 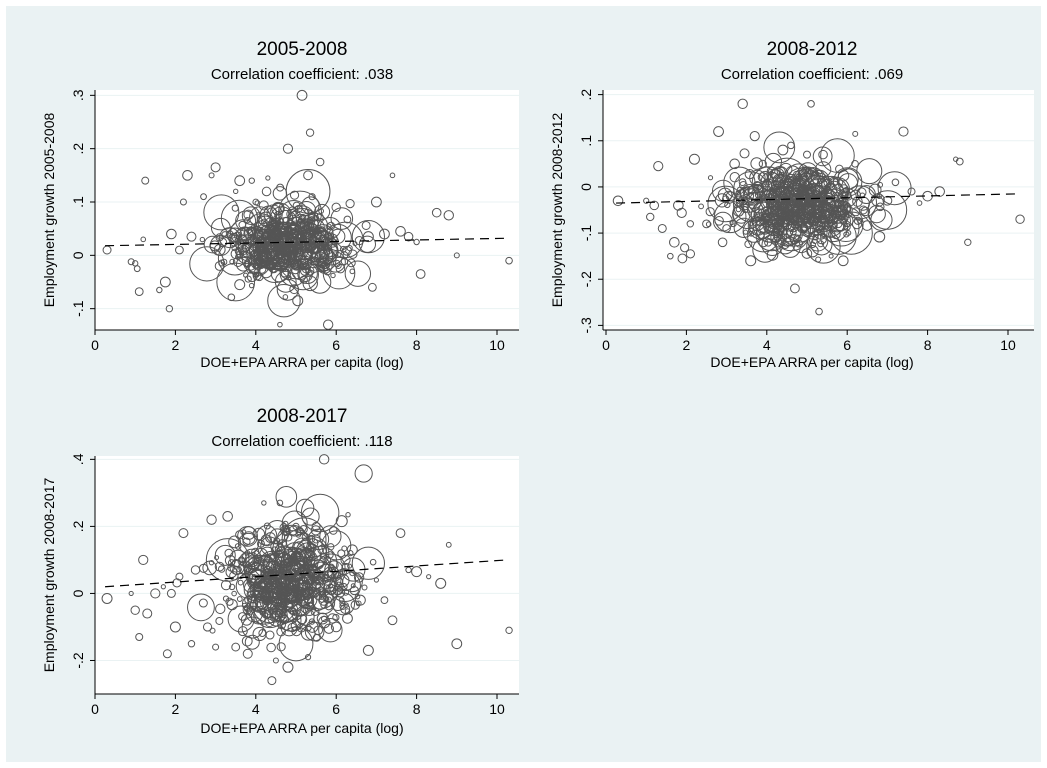 I want to click on y-tick-label: .3, so click(x=78, y=95).